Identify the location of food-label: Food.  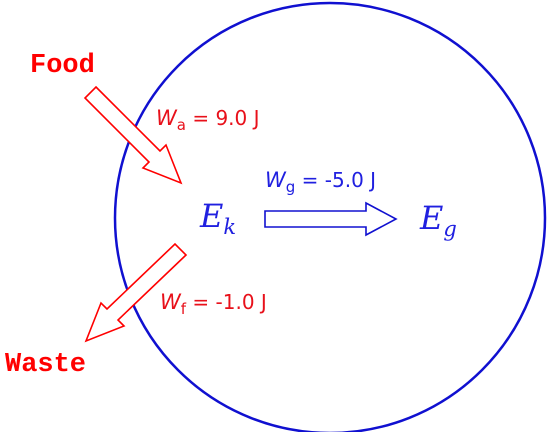
(62, 66).